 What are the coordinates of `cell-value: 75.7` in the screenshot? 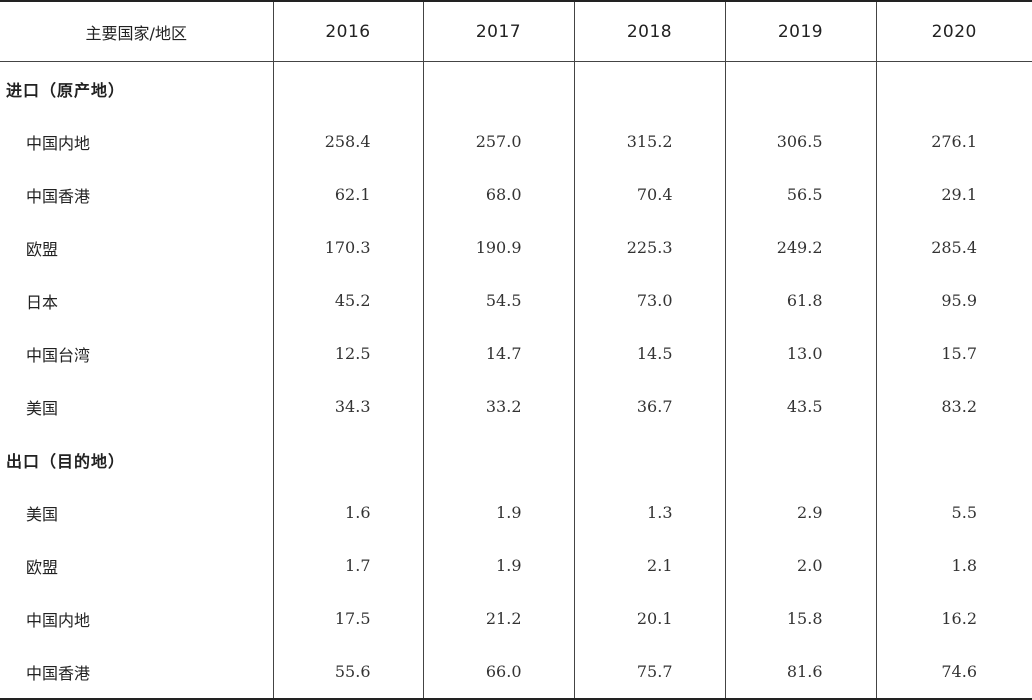 It's located at (649, 672).